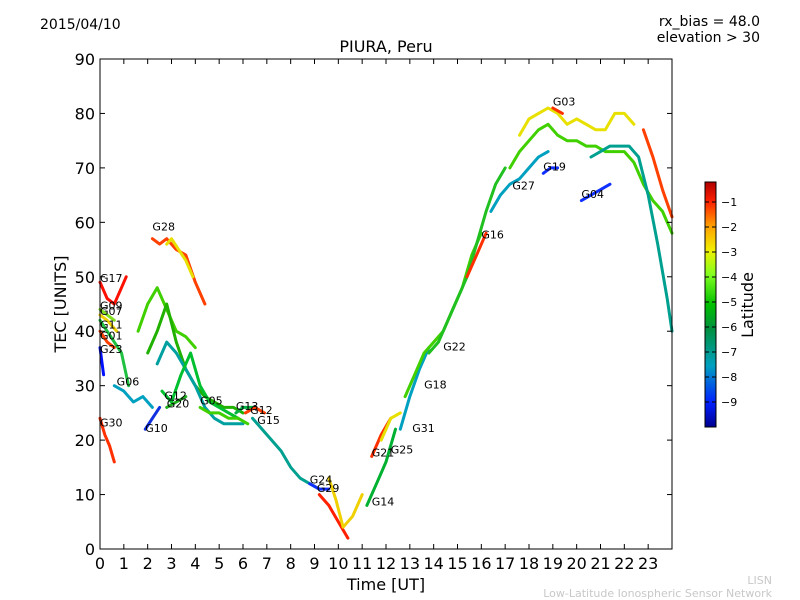 The width and height of the screenshot is (800, 600). Describe the element at coordinates (268, 420) in the screenshot. I see `sat-label-g15: G15` at that location.